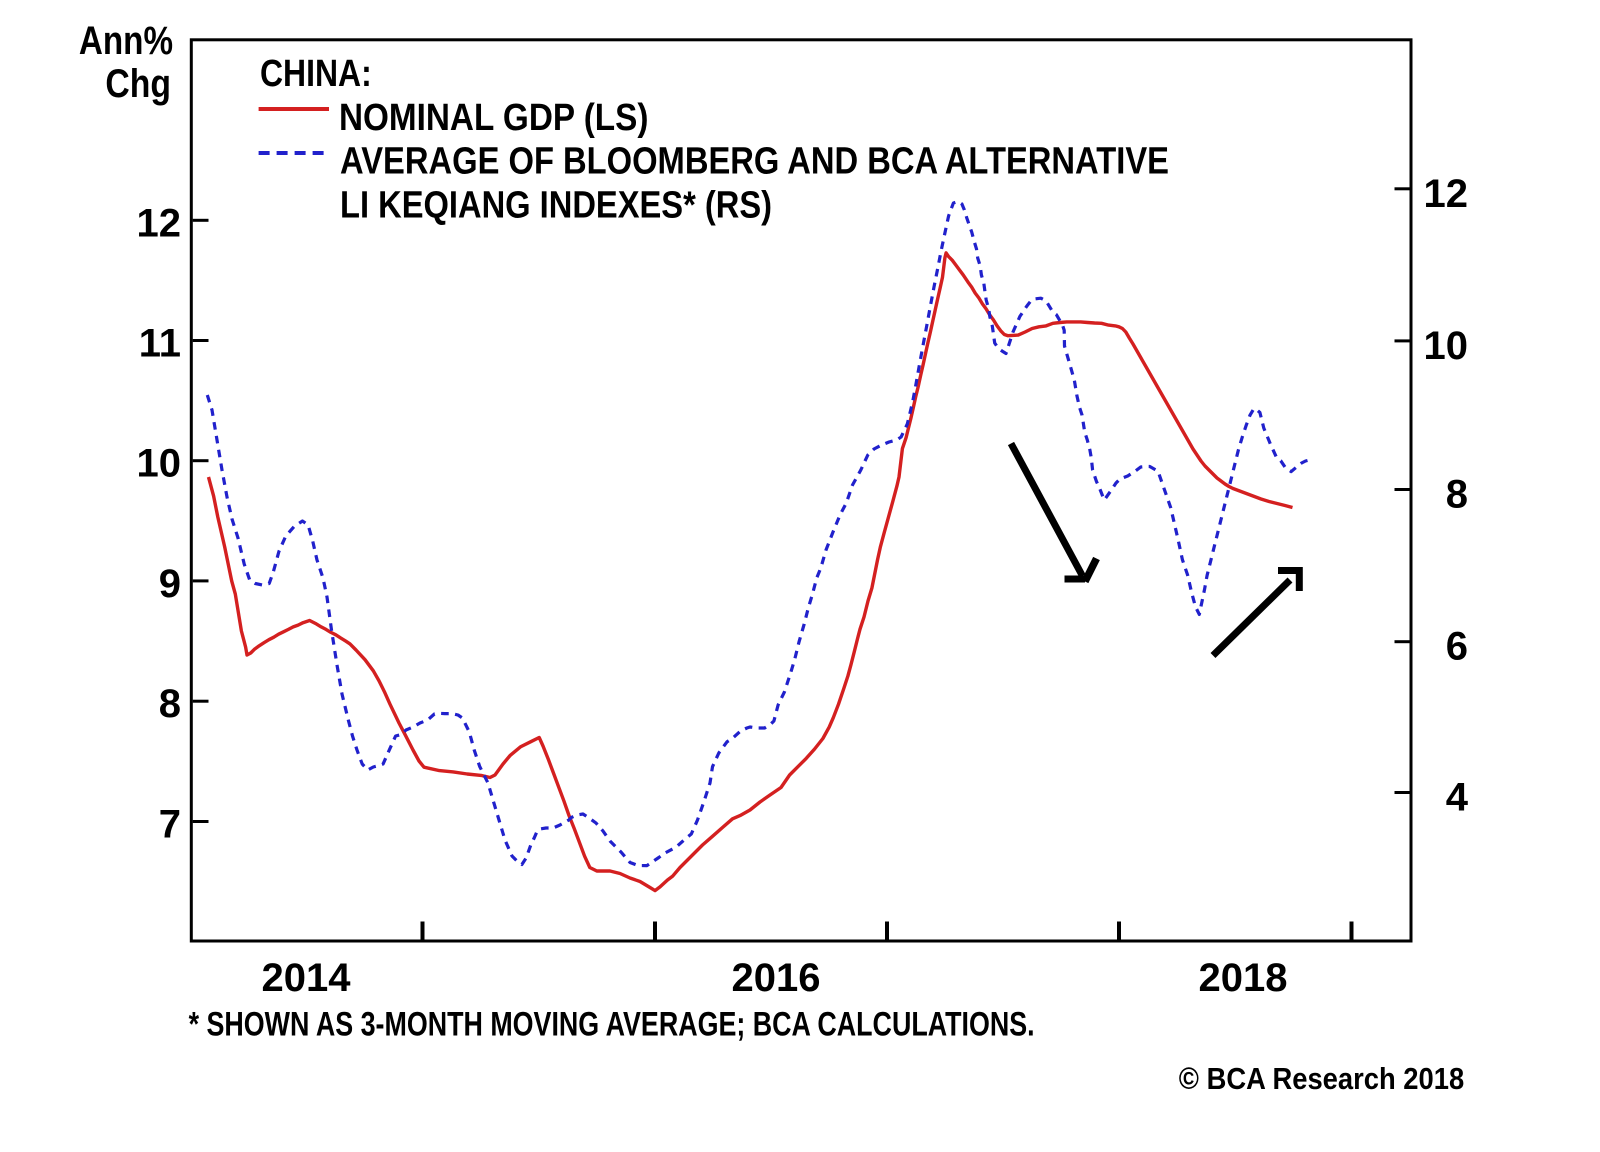 The image size is (1600, 1152). I want to click on svg-text: 11, so click(160, 344).